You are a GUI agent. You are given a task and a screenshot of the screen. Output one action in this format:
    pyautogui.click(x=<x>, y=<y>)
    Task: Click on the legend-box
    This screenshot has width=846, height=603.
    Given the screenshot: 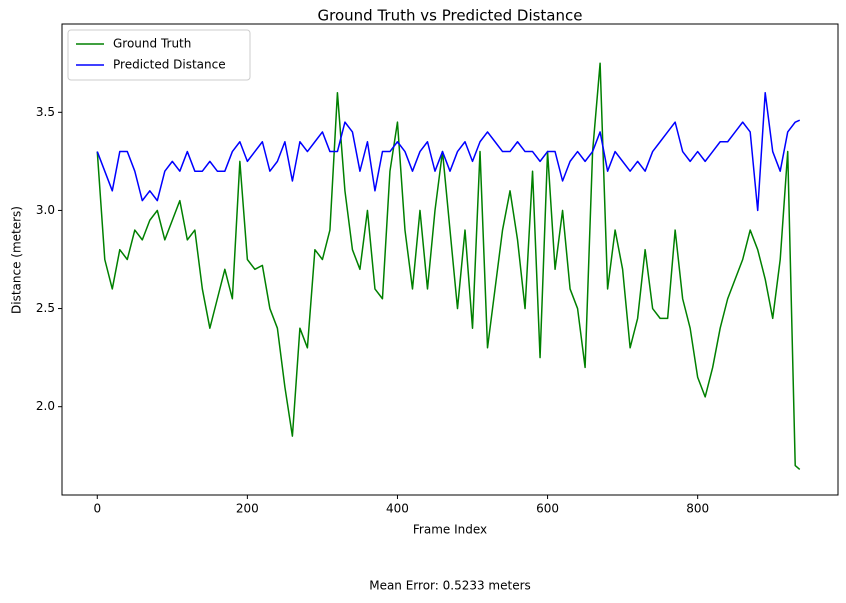 What is the action you would take?
    pyautogui.click(x=159, y=55)
    